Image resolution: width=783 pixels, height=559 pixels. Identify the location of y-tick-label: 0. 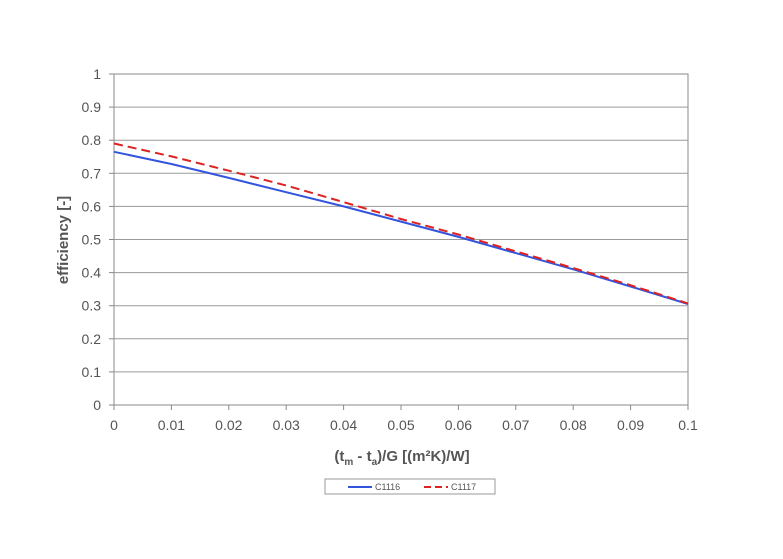
(97, 405).